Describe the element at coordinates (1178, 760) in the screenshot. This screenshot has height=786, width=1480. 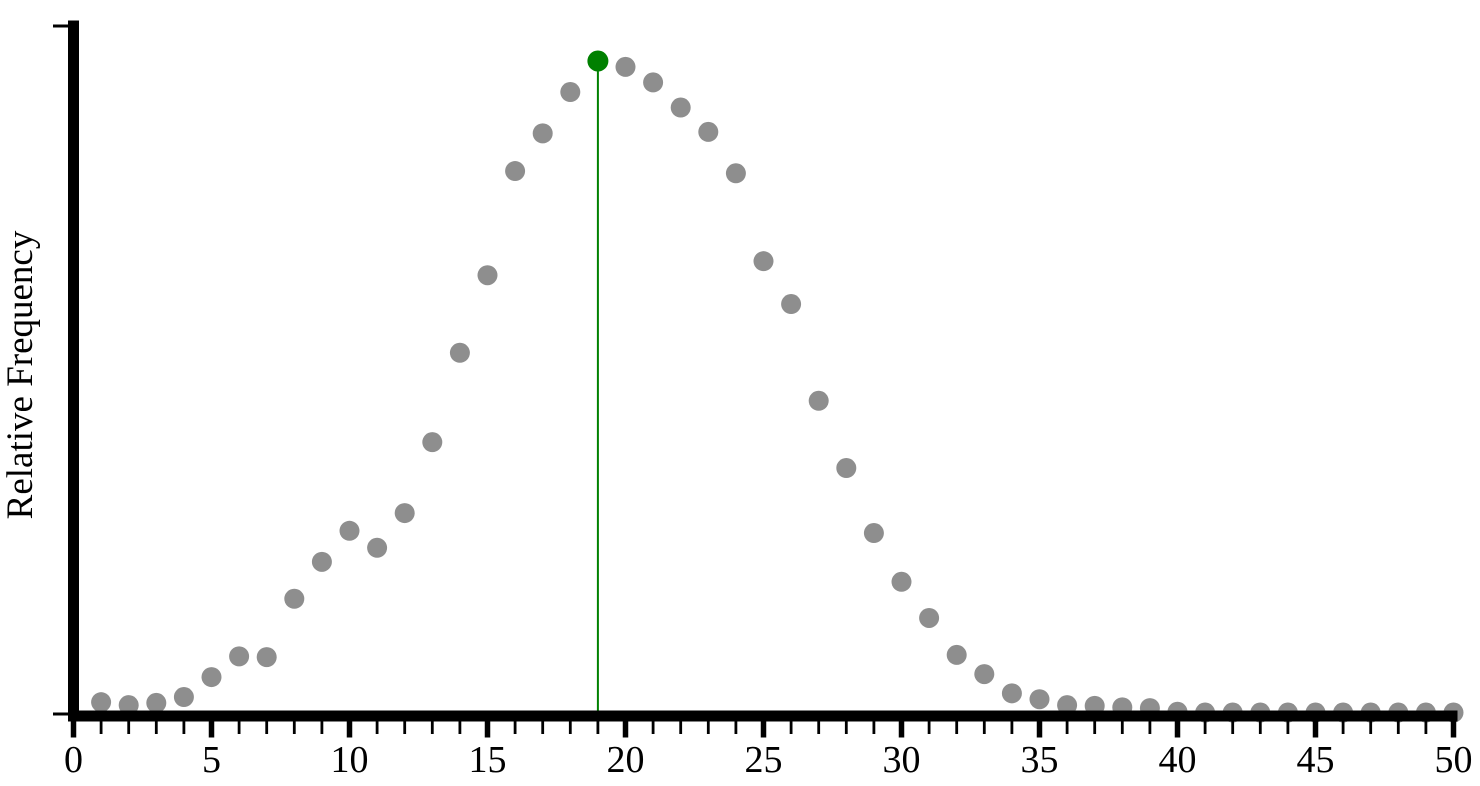
I see `x-tick-label: 40` at that location.